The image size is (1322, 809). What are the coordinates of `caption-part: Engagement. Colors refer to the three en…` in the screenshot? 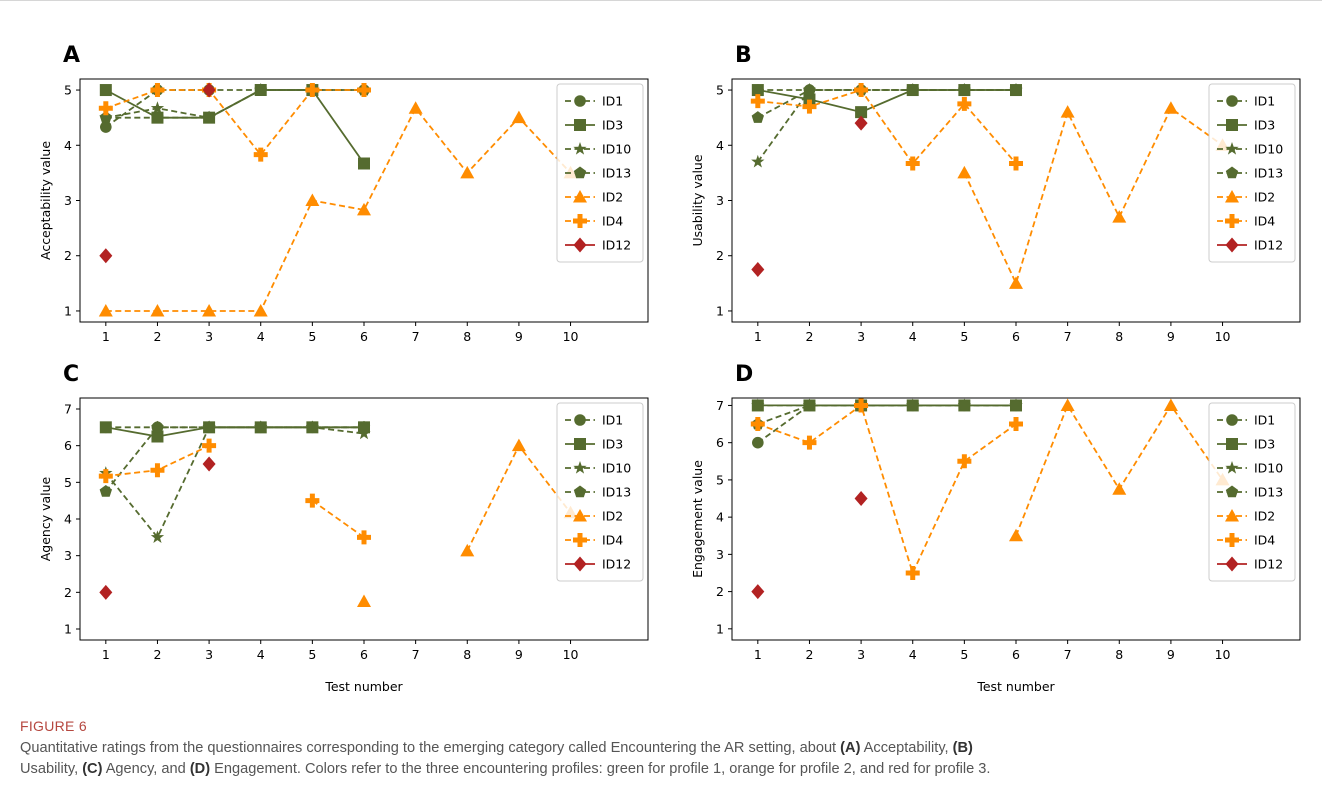 It's located at (600, 769).